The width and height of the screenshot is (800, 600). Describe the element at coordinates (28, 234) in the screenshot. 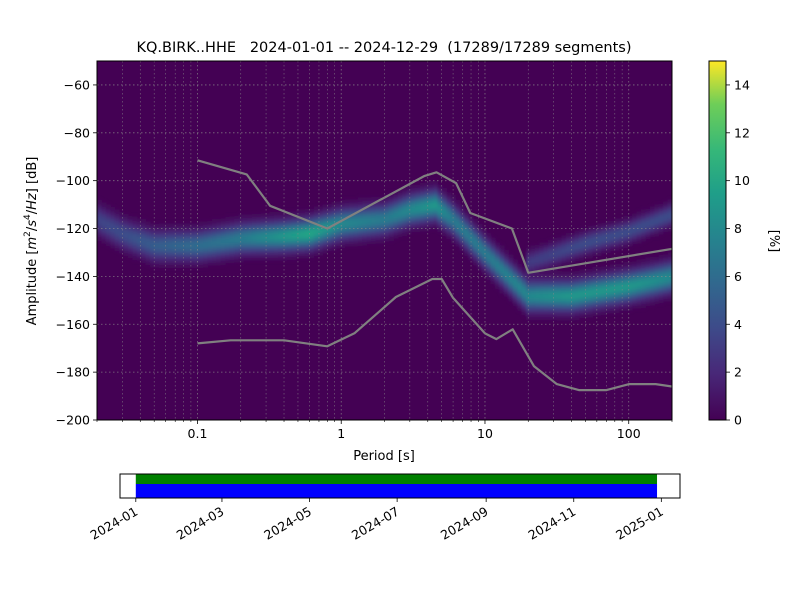

I see `y-axis-label-part: 2` at that location.